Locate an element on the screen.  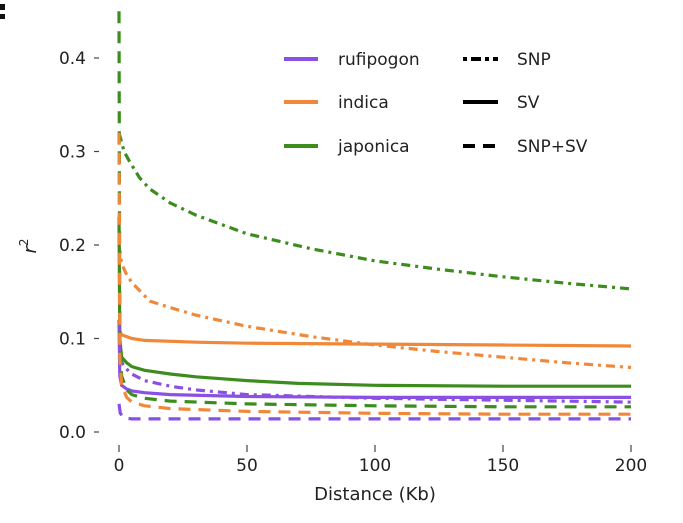
x-tick-label: 50 is located at coordinates (247, 466).